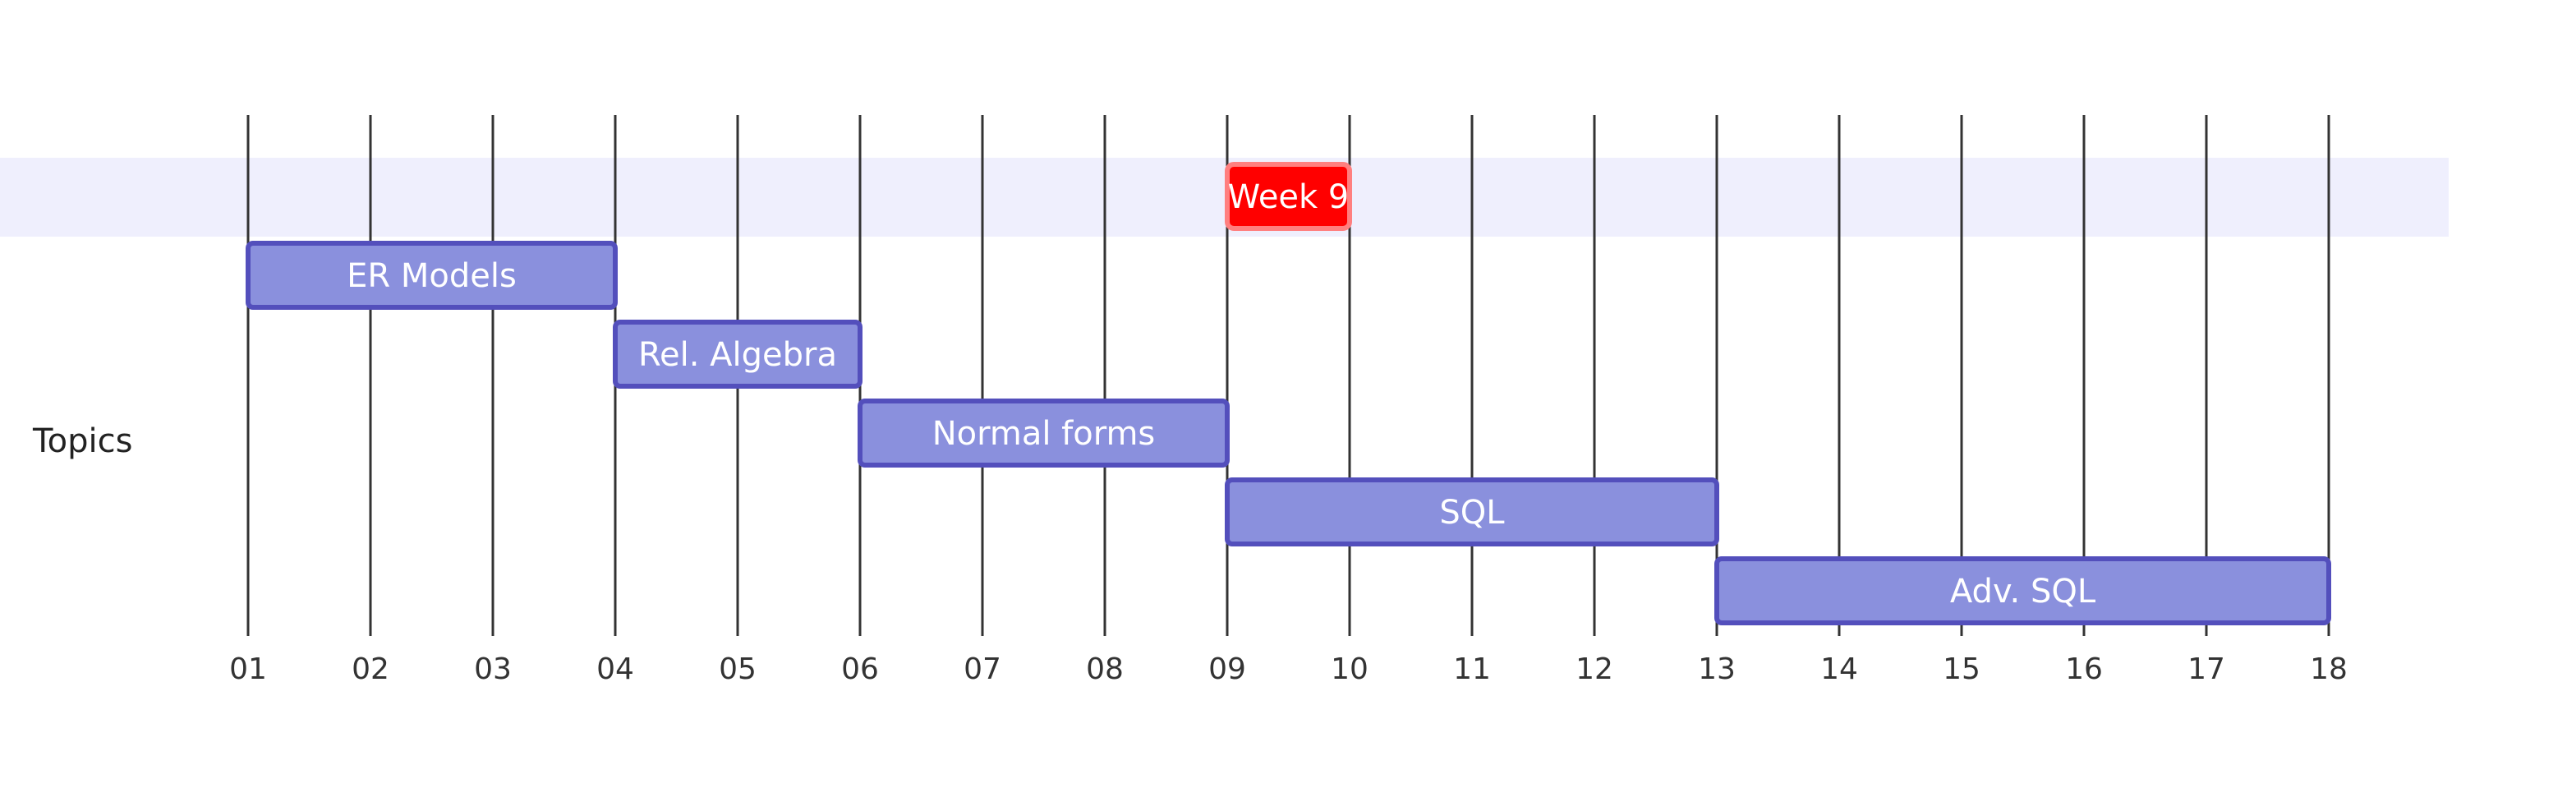 The width and height of the screenshot is (2576, 802). I want to click on band-layer, so click(1224, 197).